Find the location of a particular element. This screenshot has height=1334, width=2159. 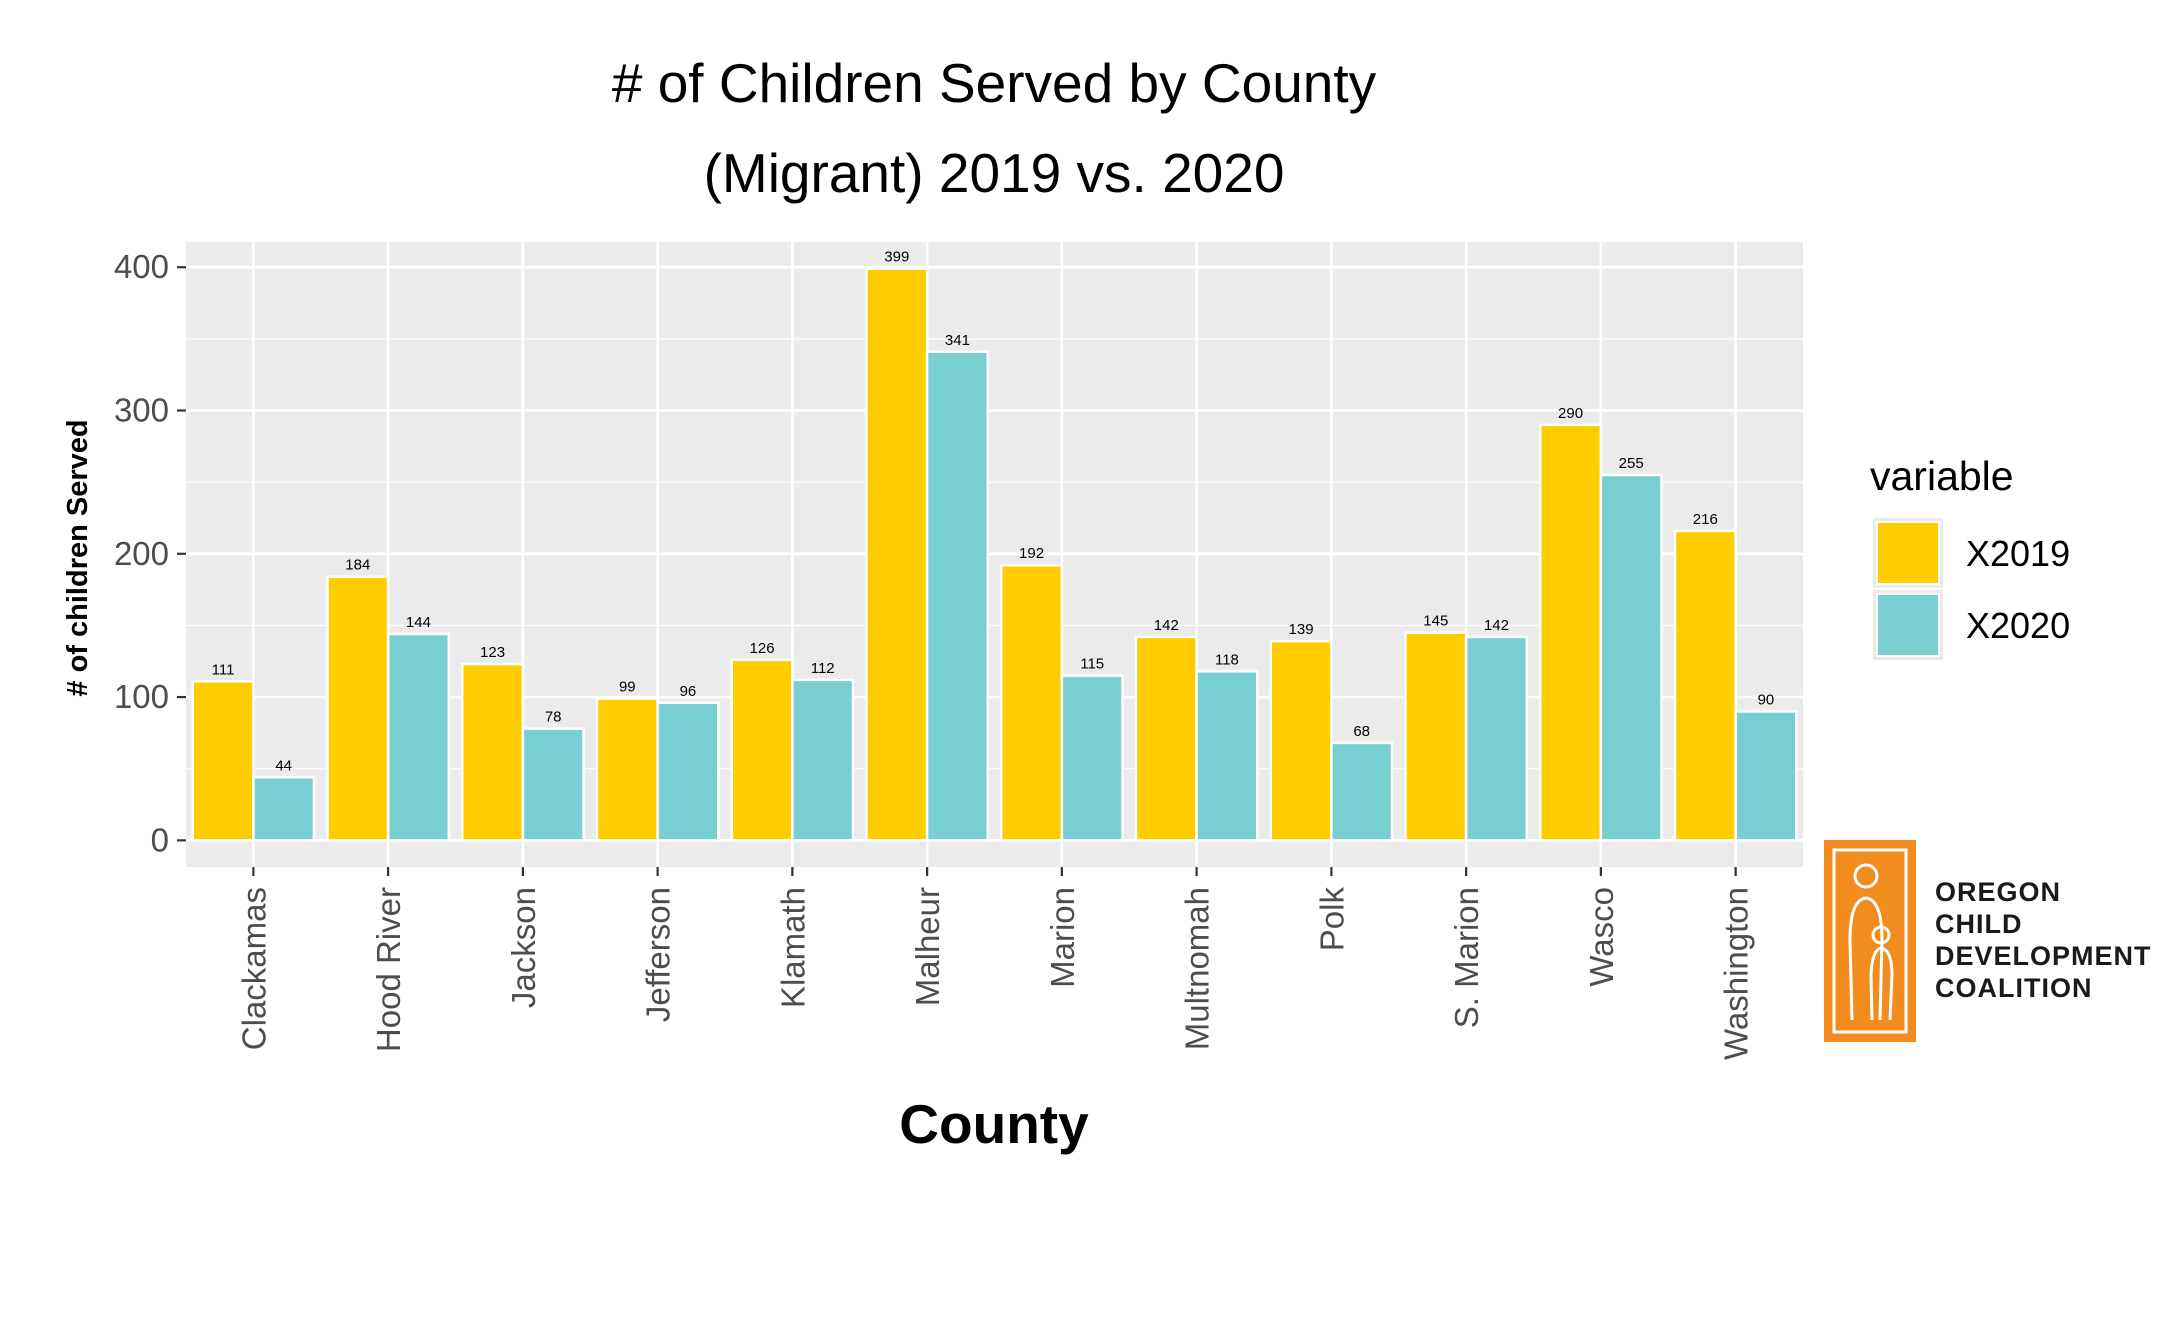

bar-x2019-clackamas is located at coordinates (223, 761).